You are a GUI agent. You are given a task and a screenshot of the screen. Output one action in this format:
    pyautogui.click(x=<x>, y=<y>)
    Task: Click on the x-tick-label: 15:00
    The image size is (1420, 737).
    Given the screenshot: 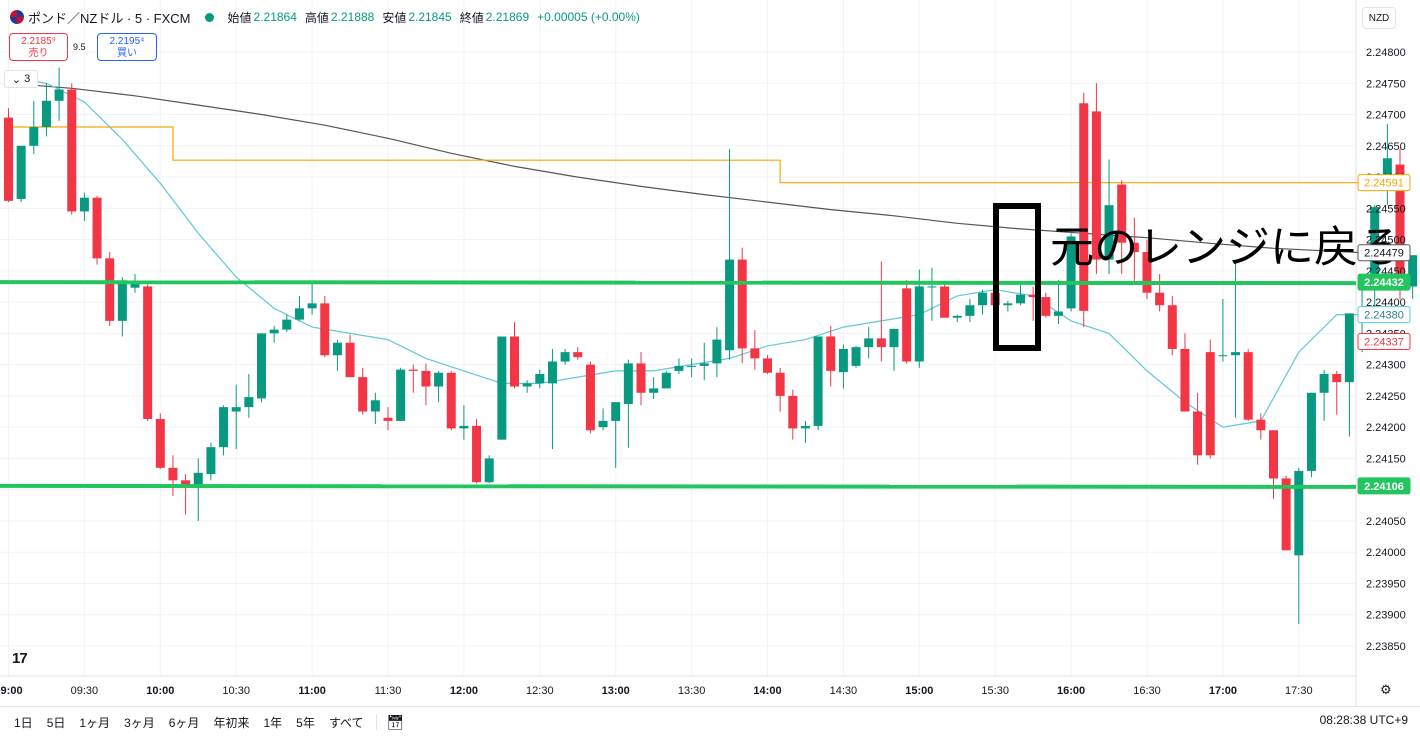 What is the action you would take?
    pyautogui.click(x=919, y=691)
    